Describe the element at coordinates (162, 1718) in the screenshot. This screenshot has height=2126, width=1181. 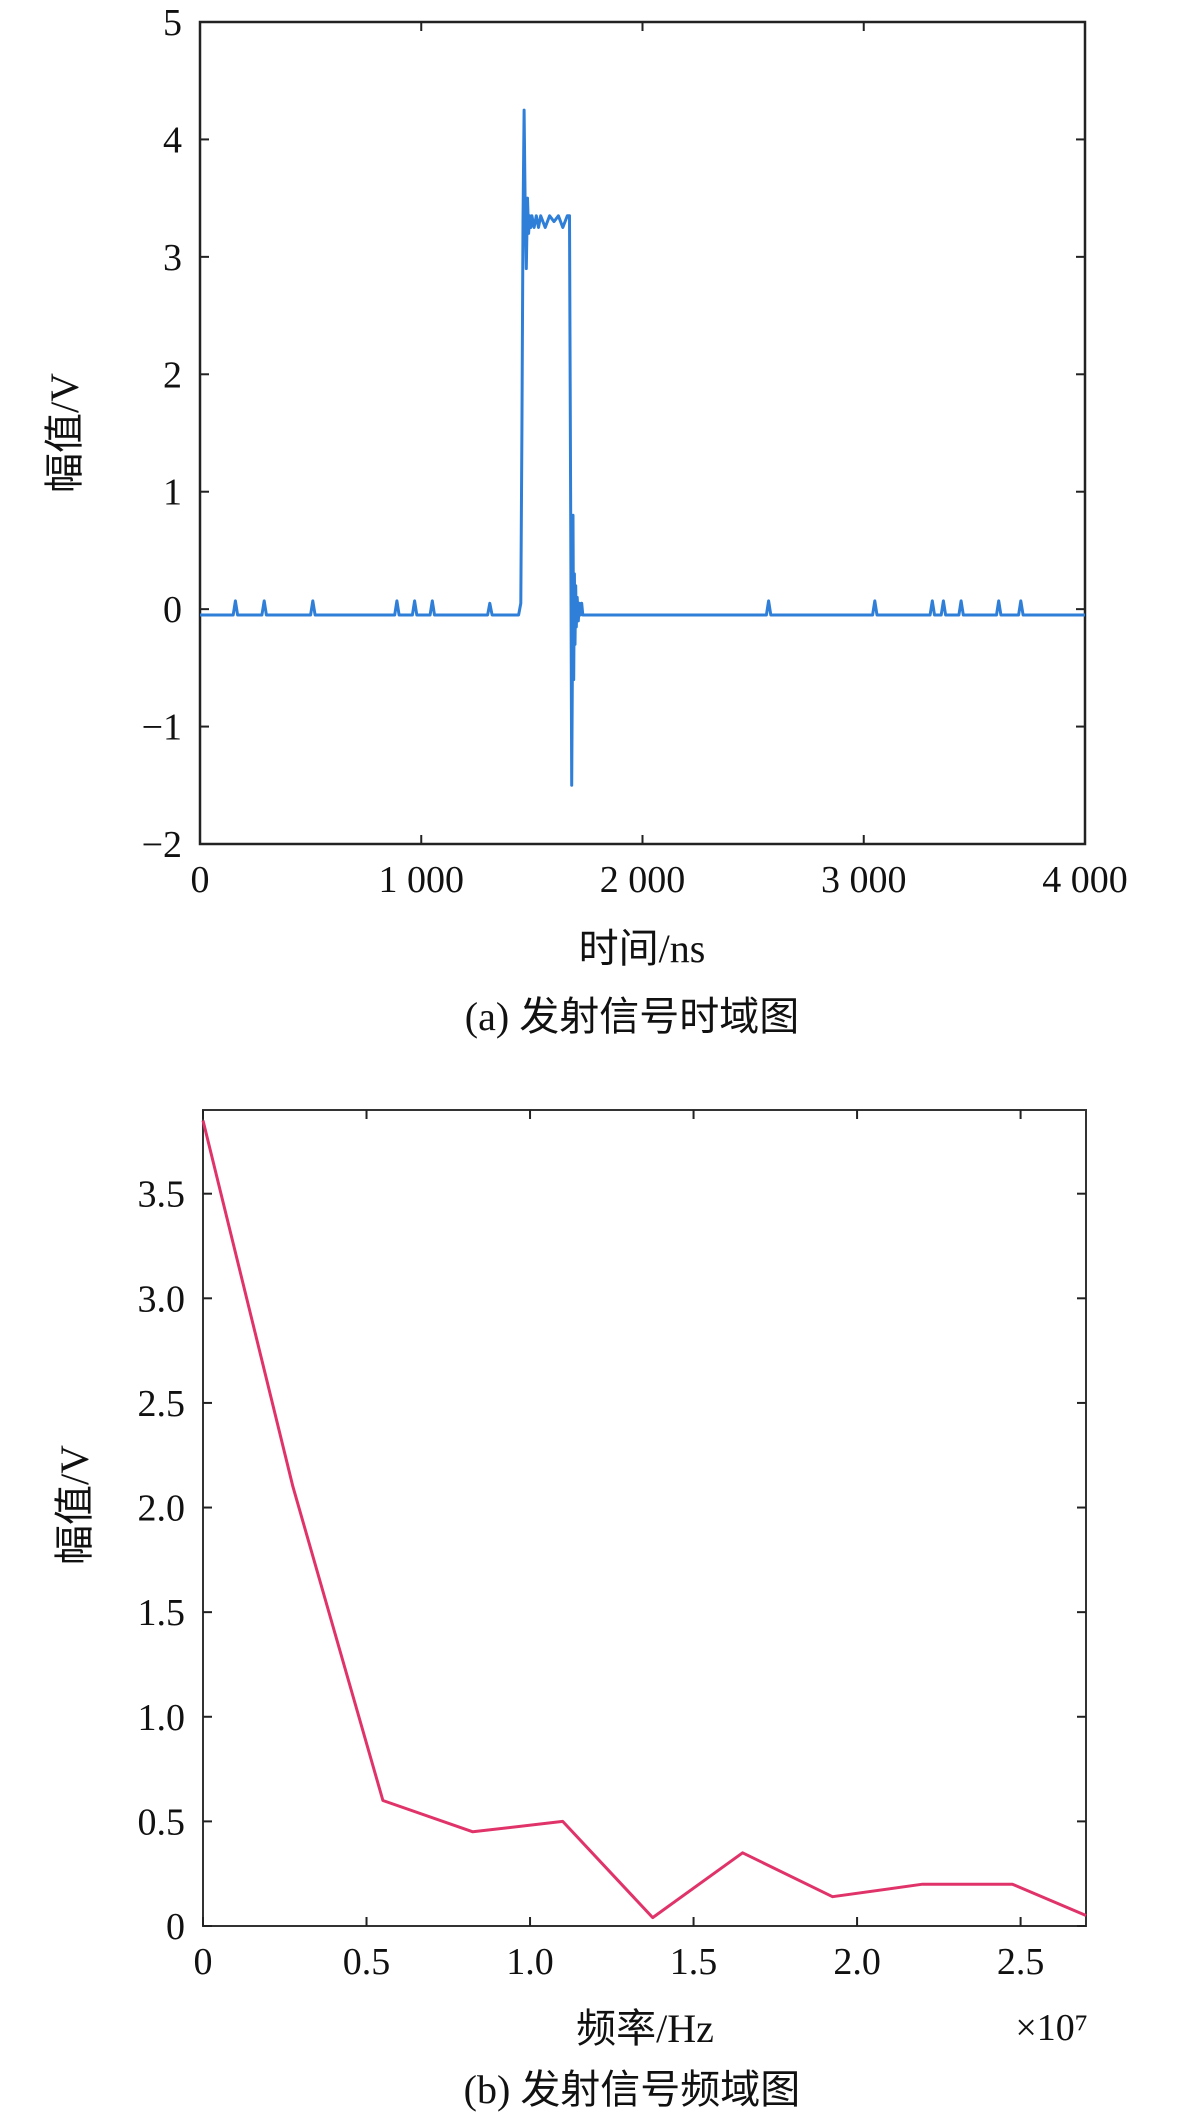
I see `frequency-domain-y-tick-label: 1.0` at that location.